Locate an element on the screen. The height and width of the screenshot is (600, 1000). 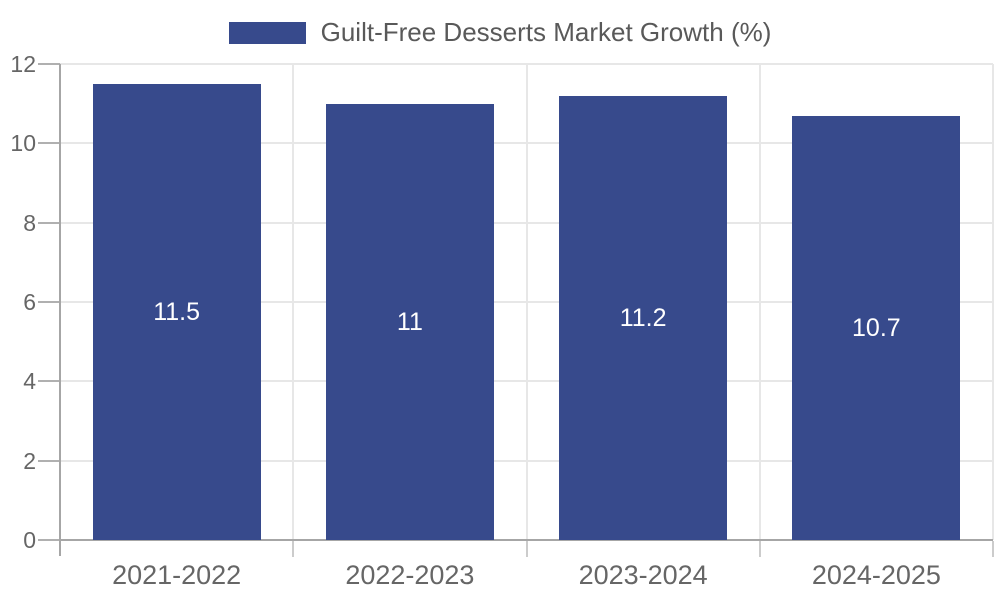
bar-value-label: 11.2 is located at coordinates (643, 317).